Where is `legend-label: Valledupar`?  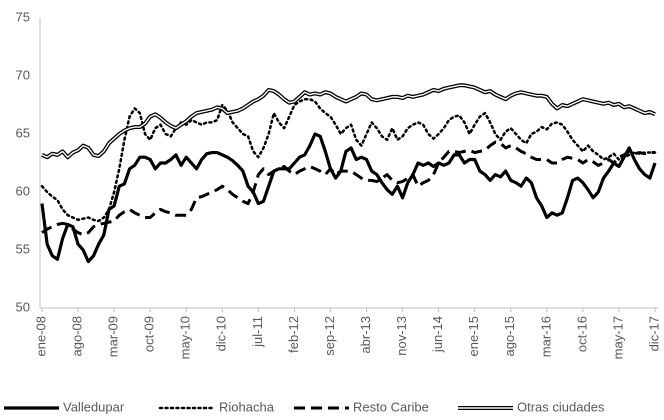
legend-label: Valledupar is located at coordinates (94, 406).